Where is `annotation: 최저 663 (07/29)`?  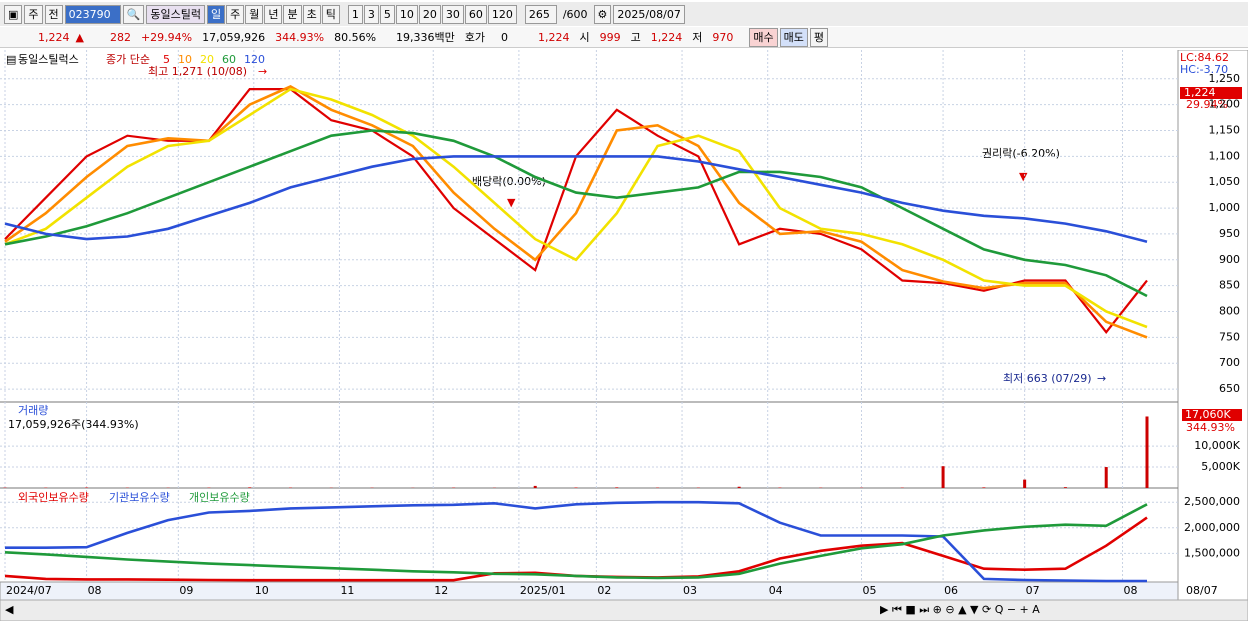 annotation: 최저 663 (07/29) is located at coordinates (1047, 378).